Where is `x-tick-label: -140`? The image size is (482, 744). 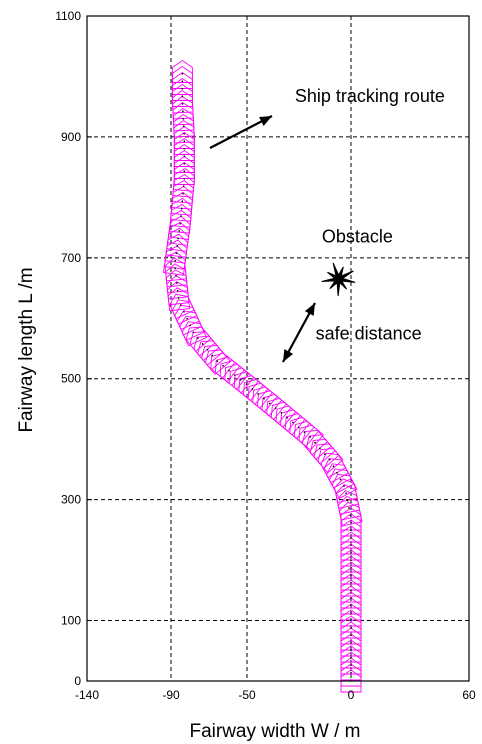
x-tick-label: -140 is located at coordinates (87, 695).